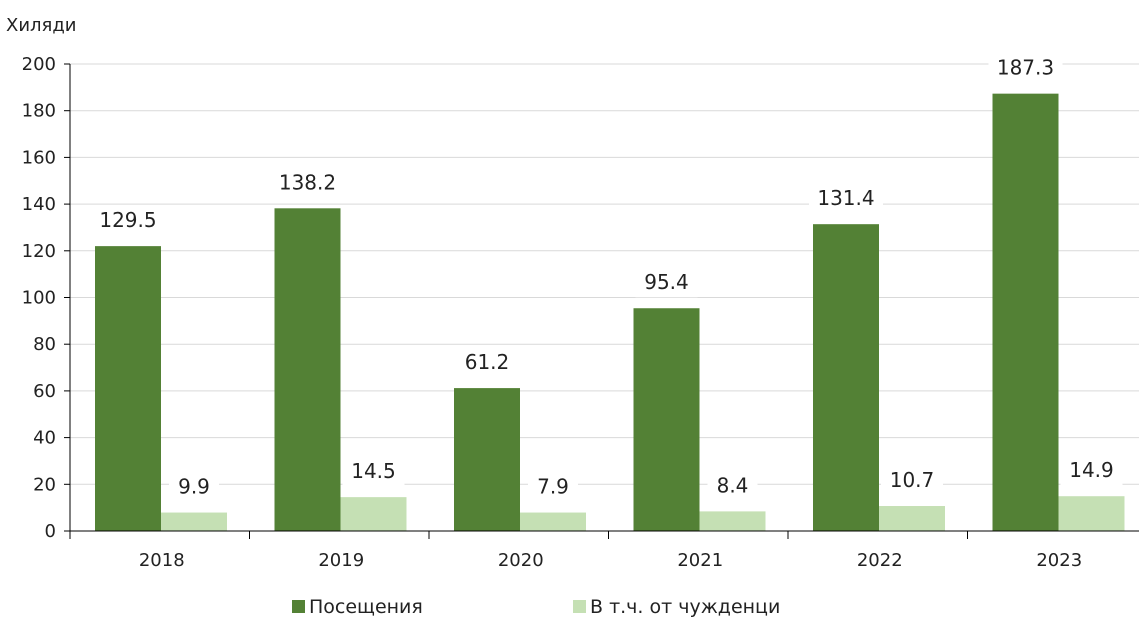  I want to click on data-label: 9.9, so click(194, 487).